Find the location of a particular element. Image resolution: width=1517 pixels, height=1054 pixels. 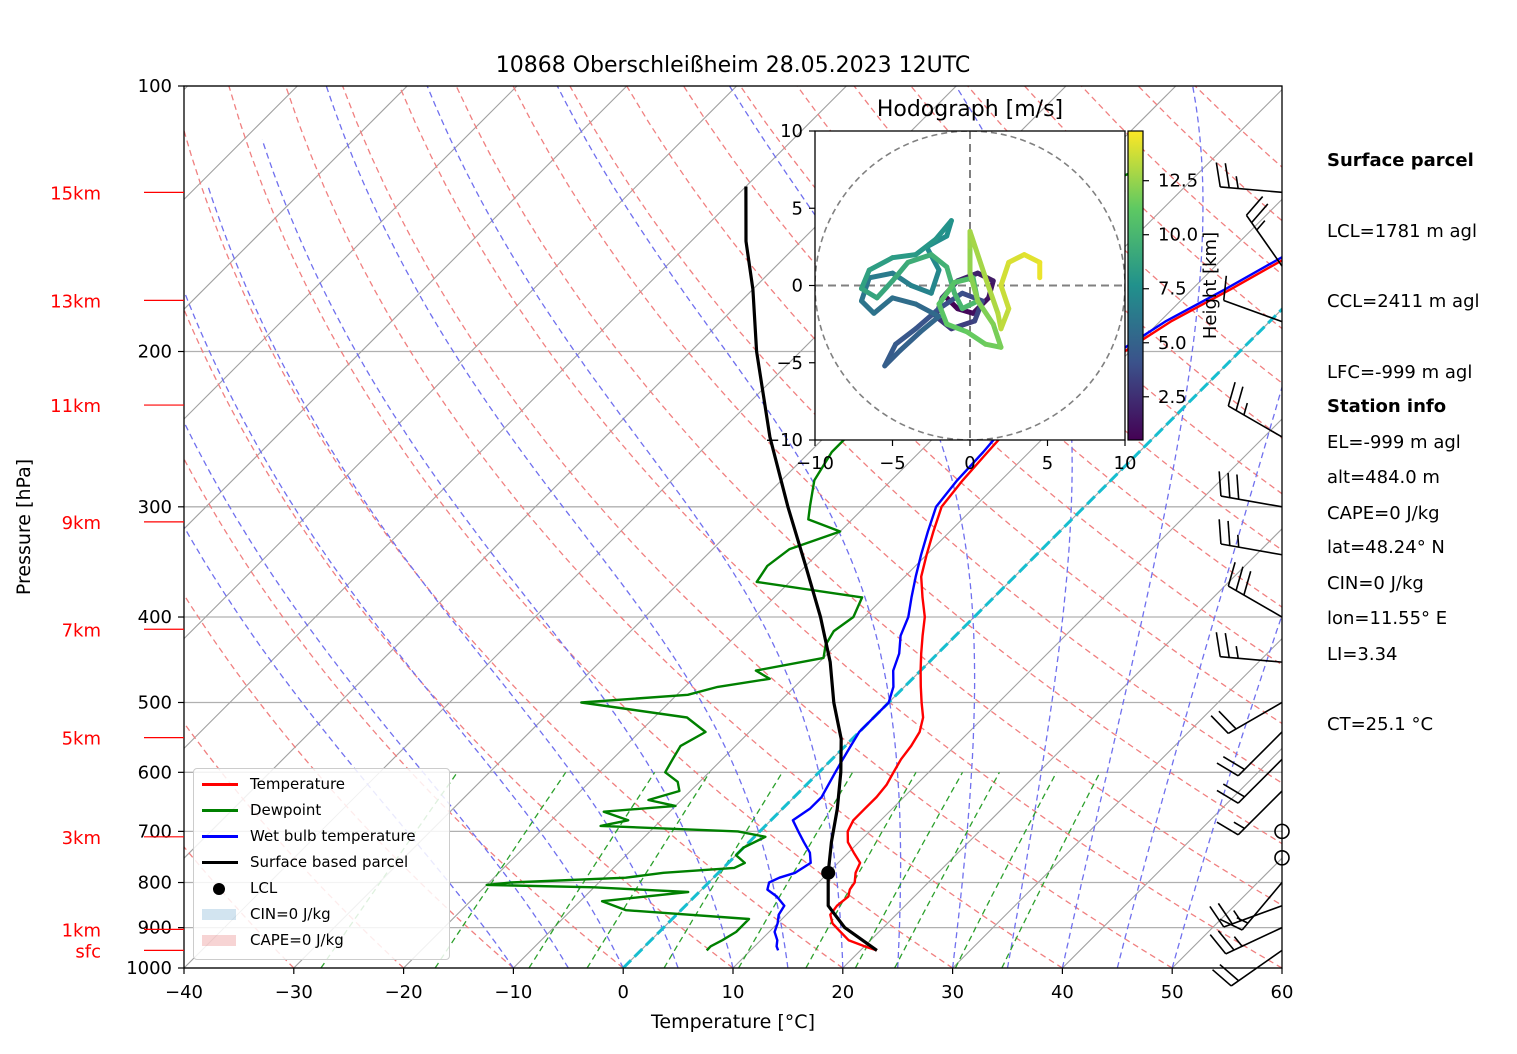

x-tick-label: 30 is located at coordinates (952, 992).